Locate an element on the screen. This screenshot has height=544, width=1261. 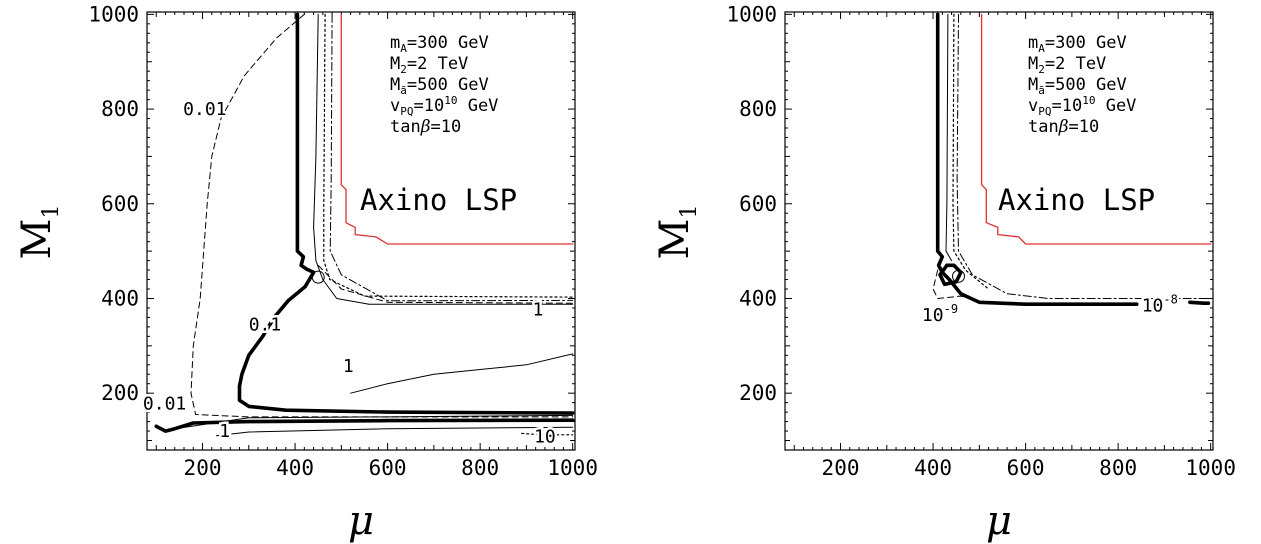
right-contour-lines is located at coordinates (1072, 159).